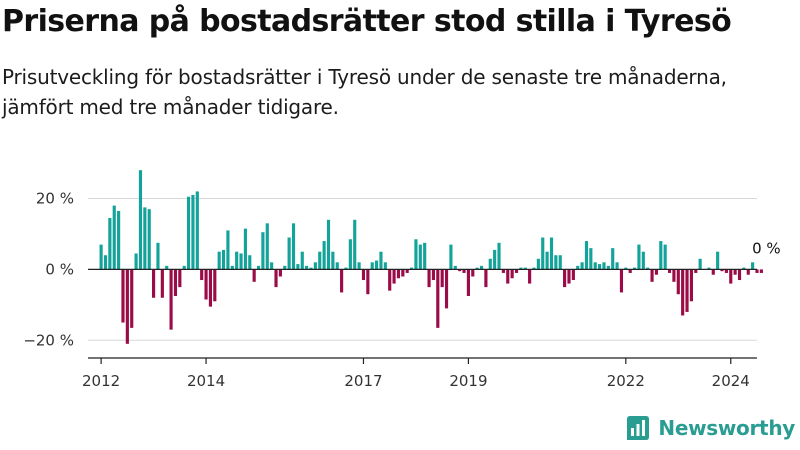  What do you see at coordinates (468, 381) in the screenshot?
I see `x-tick-label: 2019` at bounding box center [468, 381].